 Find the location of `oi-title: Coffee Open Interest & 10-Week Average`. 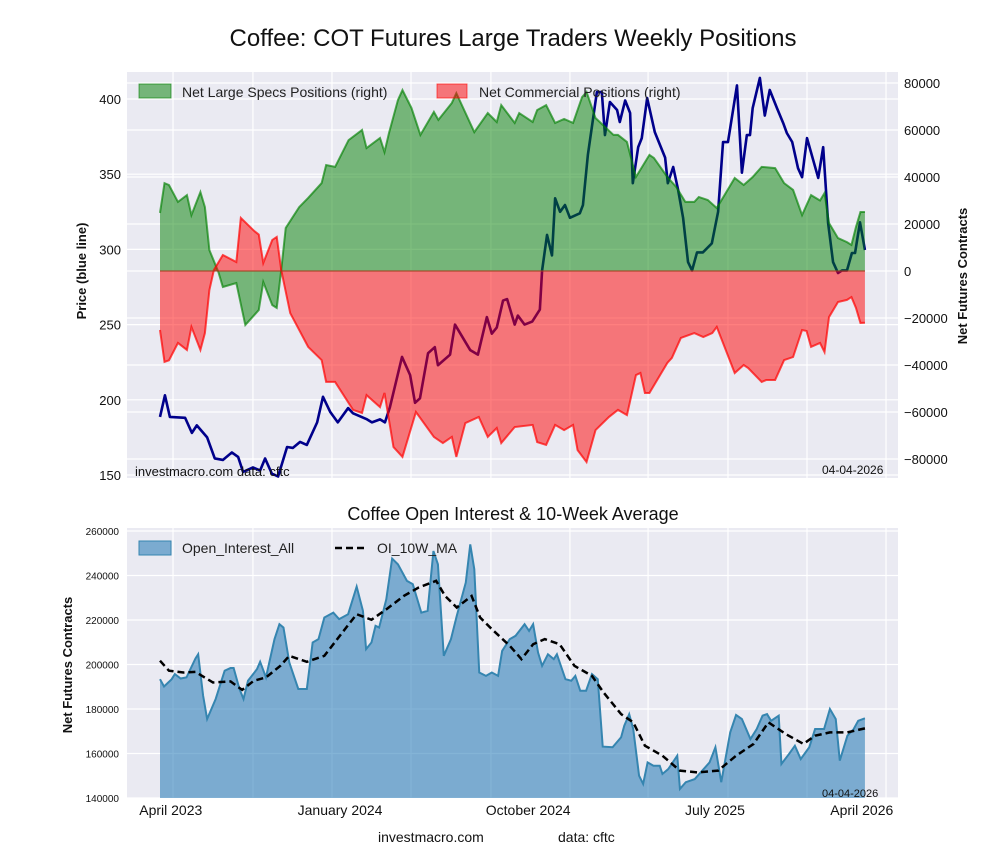

oi-title: Coffee Open Interest & 10-Week Average is located at coordinates (512, 514).